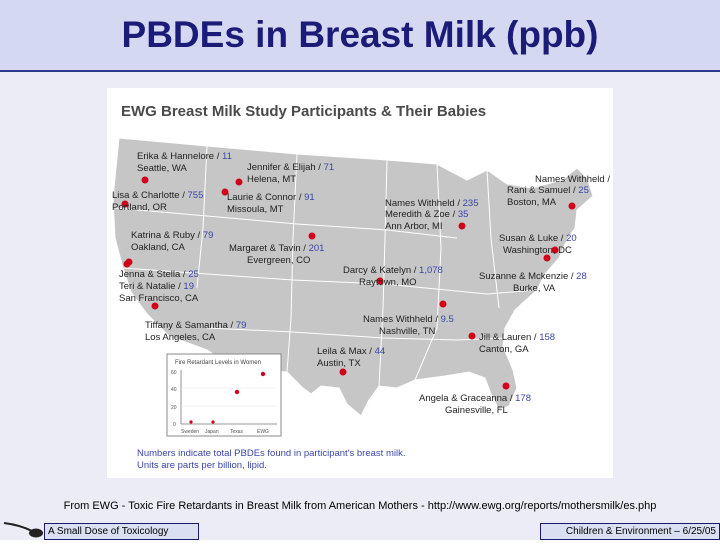 This screenshot has width=720, height=545. I want to click on title-band, so click(360, 35).